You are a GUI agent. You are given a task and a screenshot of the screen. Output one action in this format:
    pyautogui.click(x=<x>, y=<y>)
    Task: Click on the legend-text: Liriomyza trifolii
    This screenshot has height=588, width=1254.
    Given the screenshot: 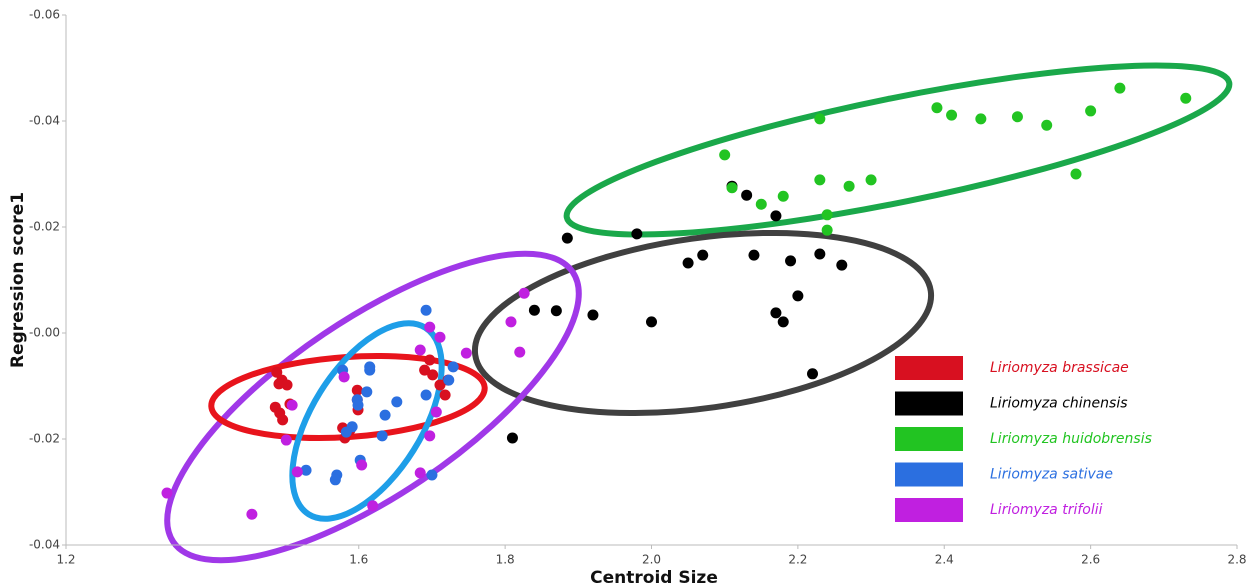 What is the action you would take?
    pyautogui.click(x=1046, y=510)
    